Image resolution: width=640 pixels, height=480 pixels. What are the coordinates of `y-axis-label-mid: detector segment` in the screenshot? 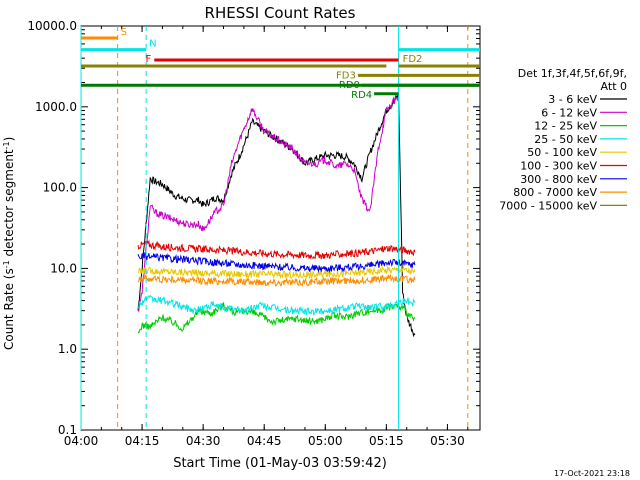 It's located at (9, 204).